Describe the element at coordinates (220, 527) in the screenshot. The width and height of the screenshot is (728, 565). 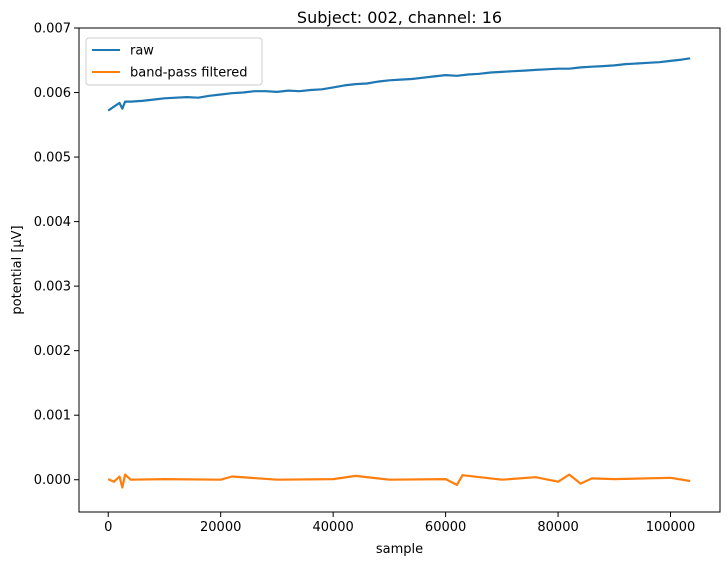
I see `x-tick-label: 20000` at that location.